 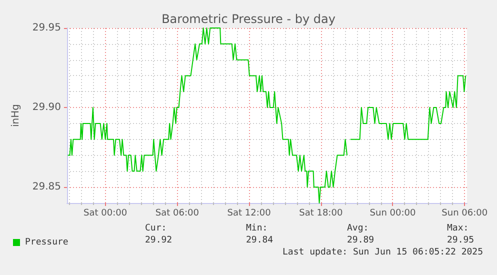 What do you see at coordinates (460, 241) in the screenshot?
I see `text: 29.95` at bounding box center [460, 241].